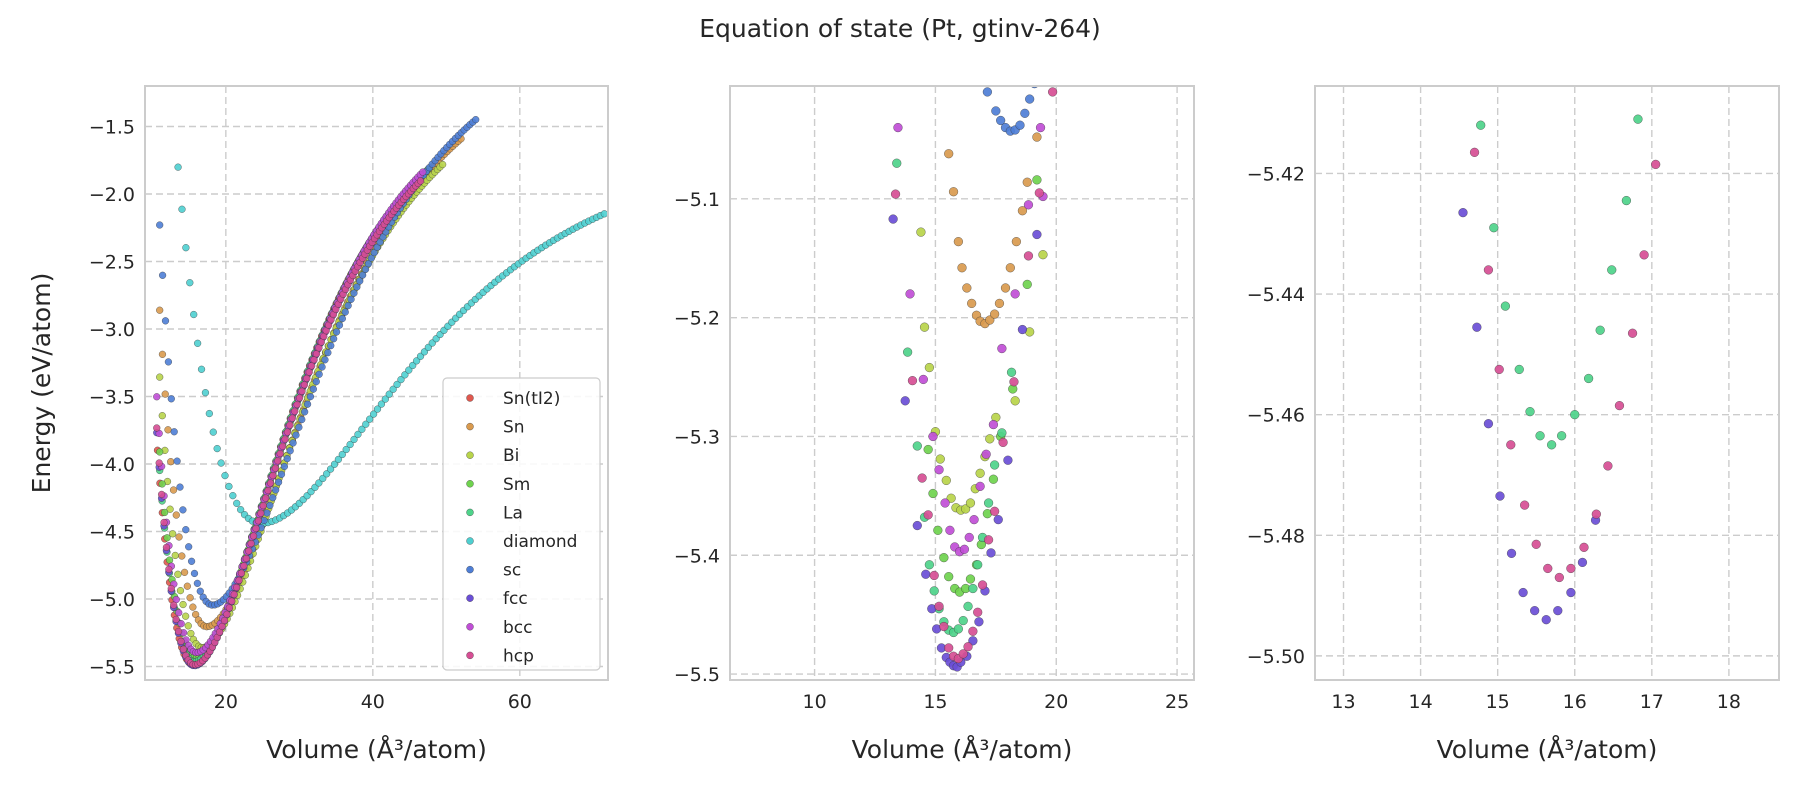  What do you see at coordinates (41, 383) in the screenshot?
I see `y-axis-label: Energy (eV/atom)` at bounding box center [41, 383].